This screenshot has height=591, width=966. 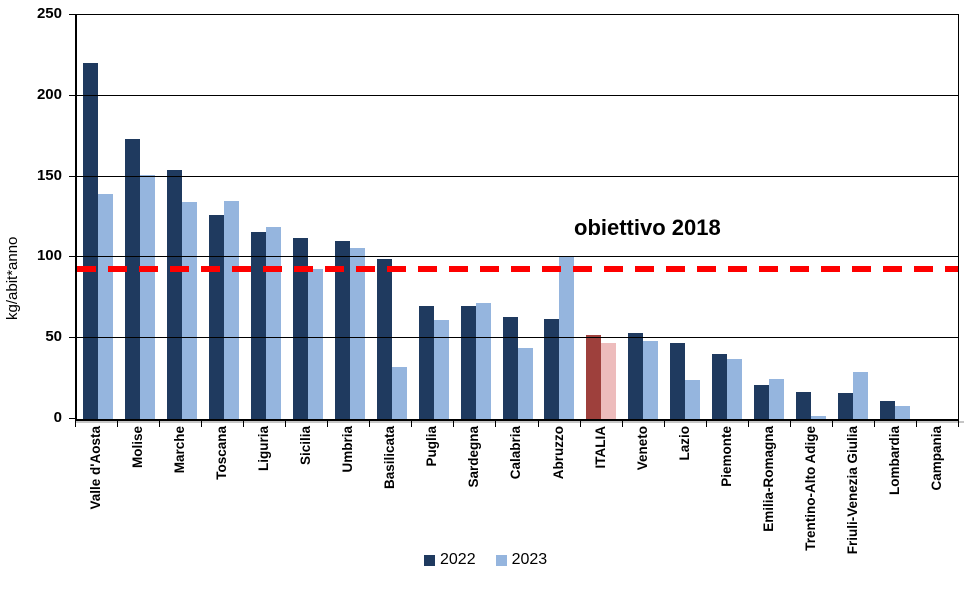 I want to click on bar-Sicilia-2023, so click(x=315, y=343).